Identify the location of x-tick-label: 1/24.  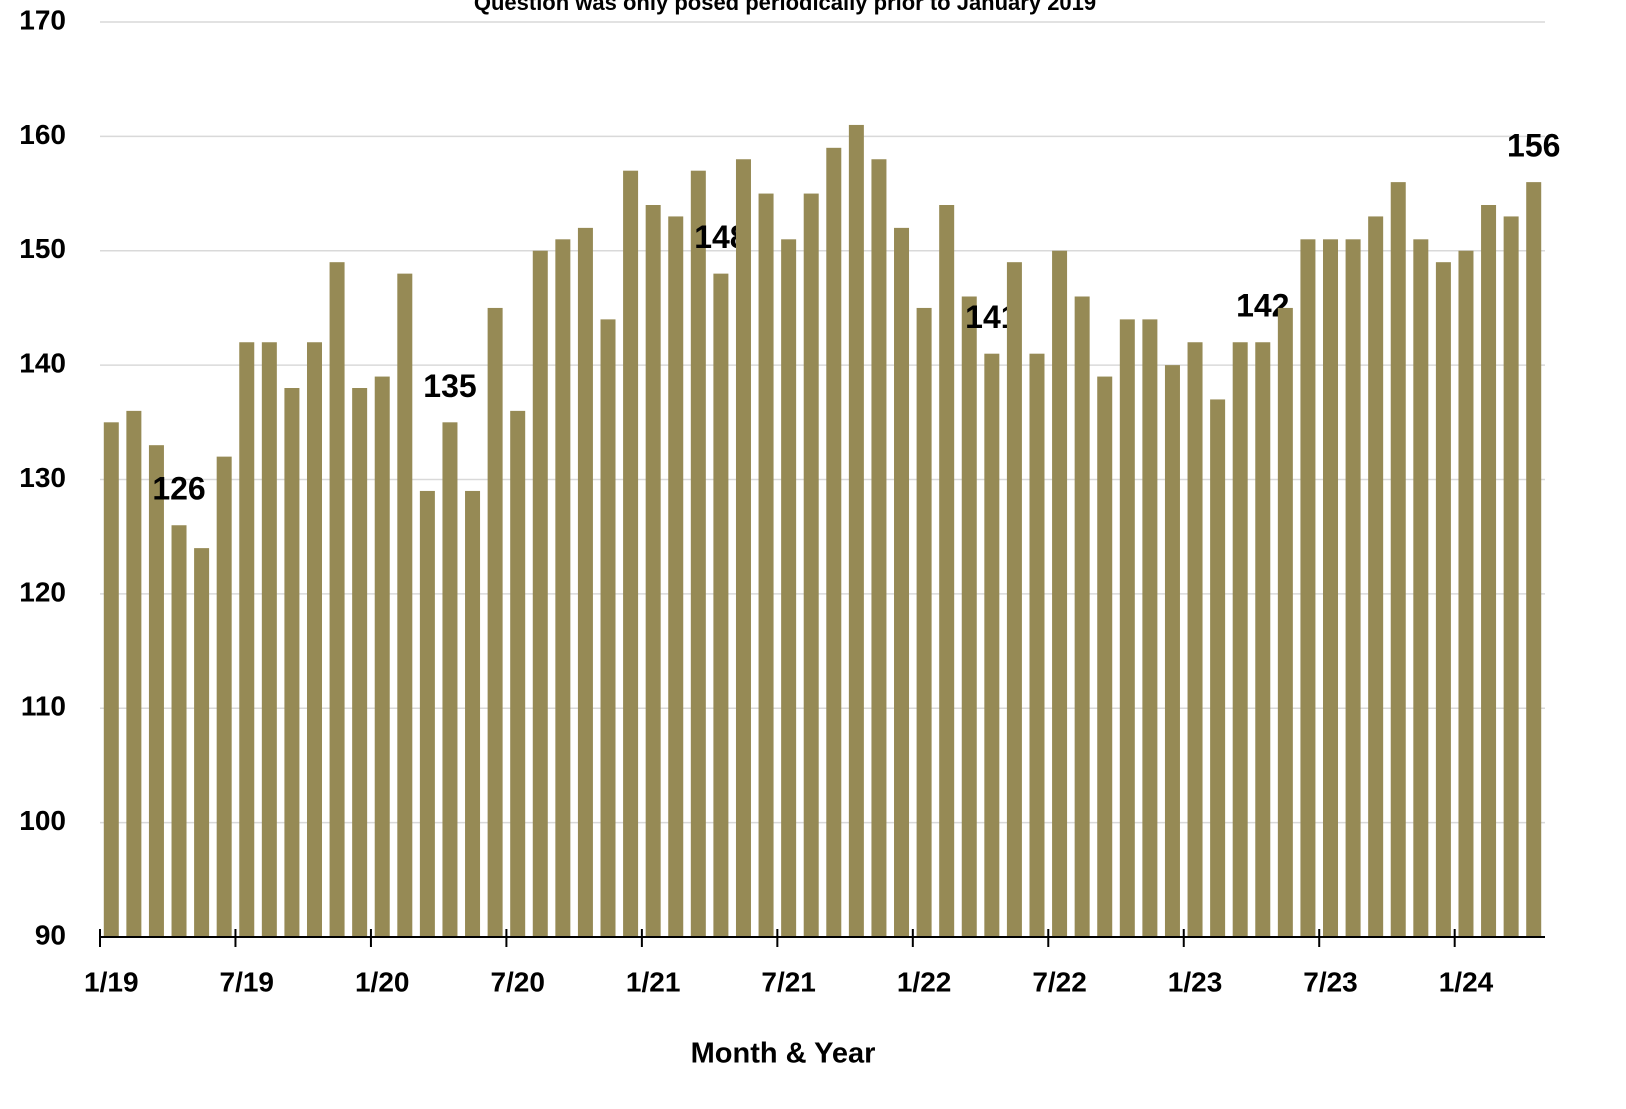
(1466, 981).